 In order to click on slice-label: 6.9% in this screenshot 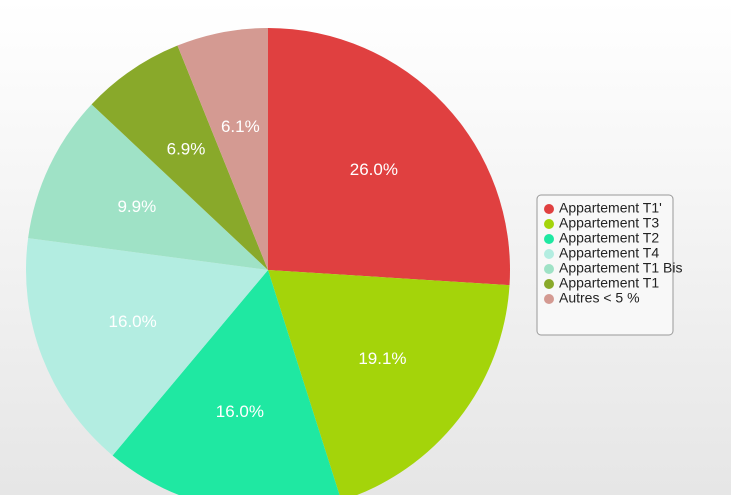, I will do `click(186, 149)`.